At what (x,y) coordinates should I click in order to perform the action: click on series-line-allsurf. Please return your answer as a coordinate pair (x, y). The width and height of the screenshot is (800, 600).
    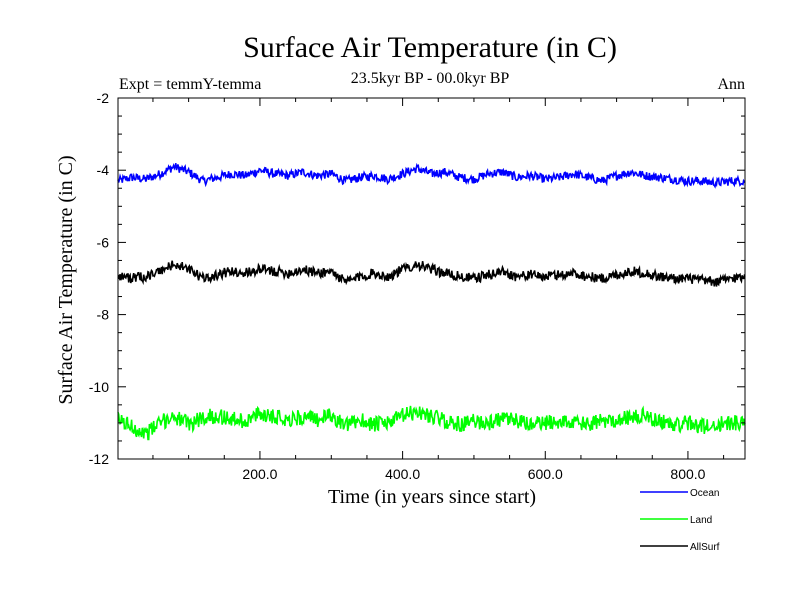
    Looking at the image, I should click on (431, 273).